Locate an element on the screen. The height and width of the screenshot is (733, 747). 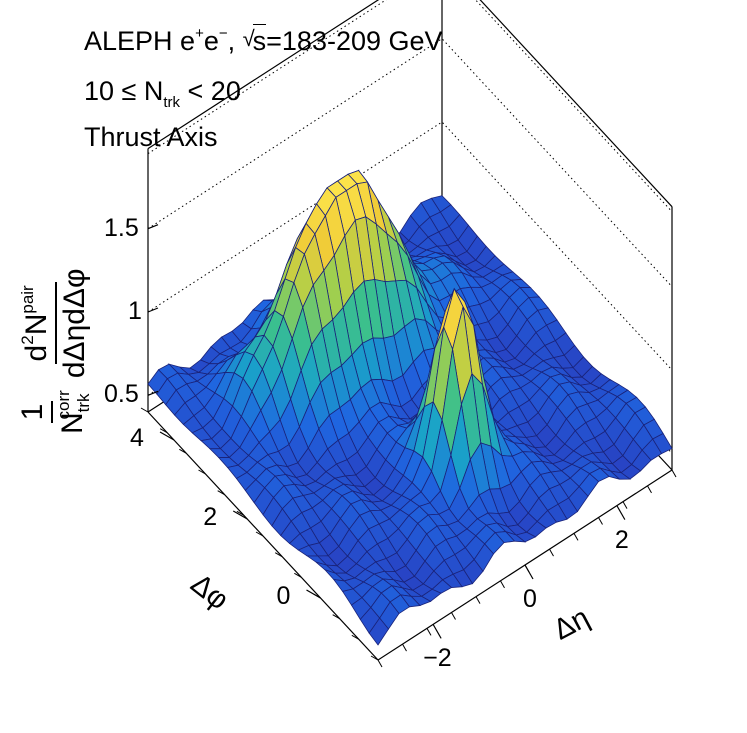
x-axis-line is located at coordinates (525, 565).